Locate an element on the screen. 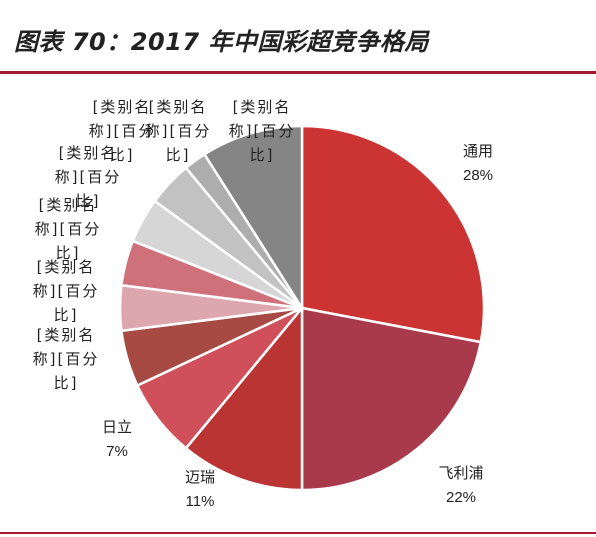  slice-label-1: 通用 28% is located at coordinates (478, 163).